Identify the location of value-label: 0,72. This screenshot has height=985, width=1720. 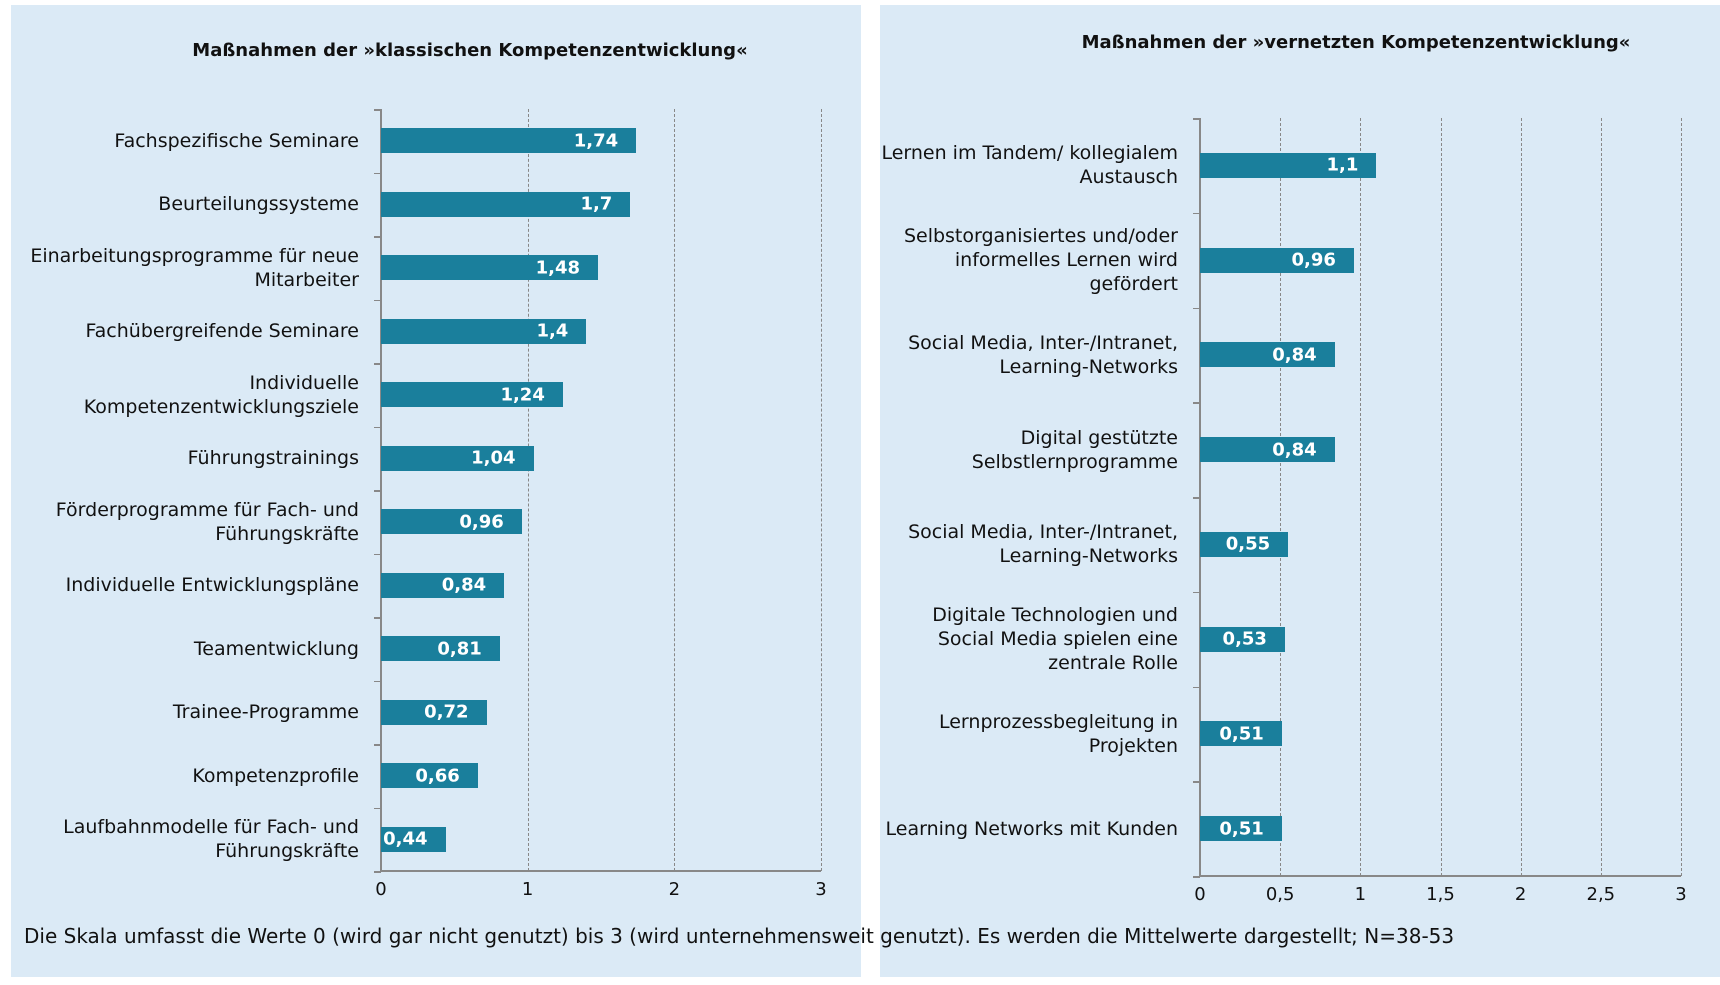
(446, 712).